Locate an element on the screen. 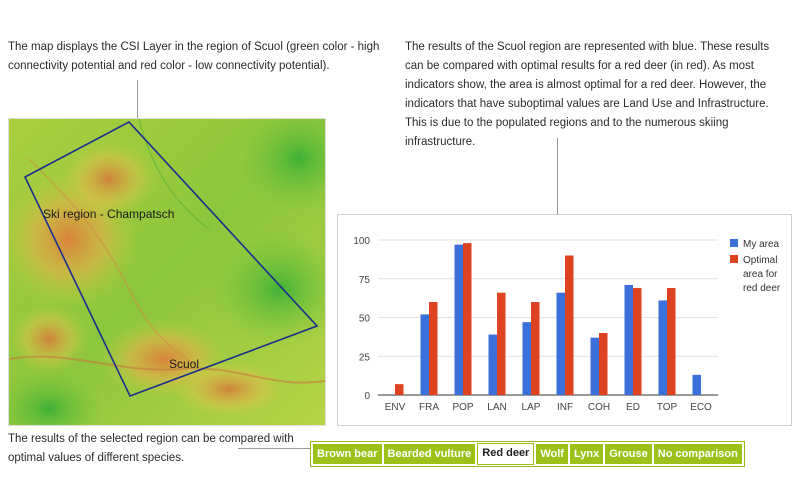  bar-top-optimal is located at coordinates (671, 341).